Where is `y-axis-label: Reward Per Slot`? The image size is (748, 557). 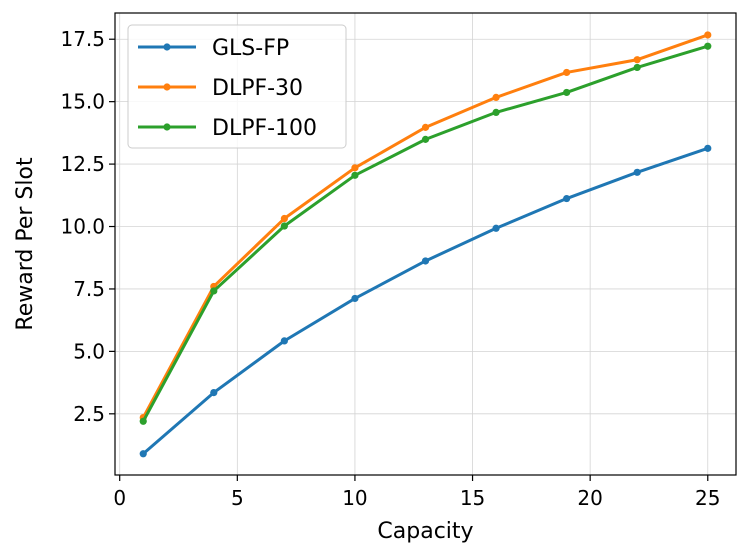
y-axis-label: Reward Per Slot is located at coordinates (25, 244).